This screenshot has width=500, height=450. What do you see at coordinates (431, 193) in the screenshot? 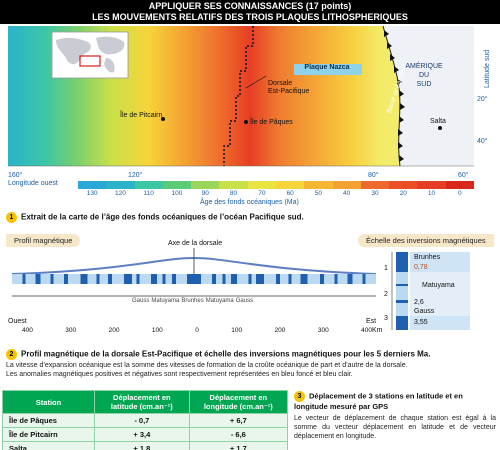
I see `colorbar-tick: 10` at bounding box center [431, 193].